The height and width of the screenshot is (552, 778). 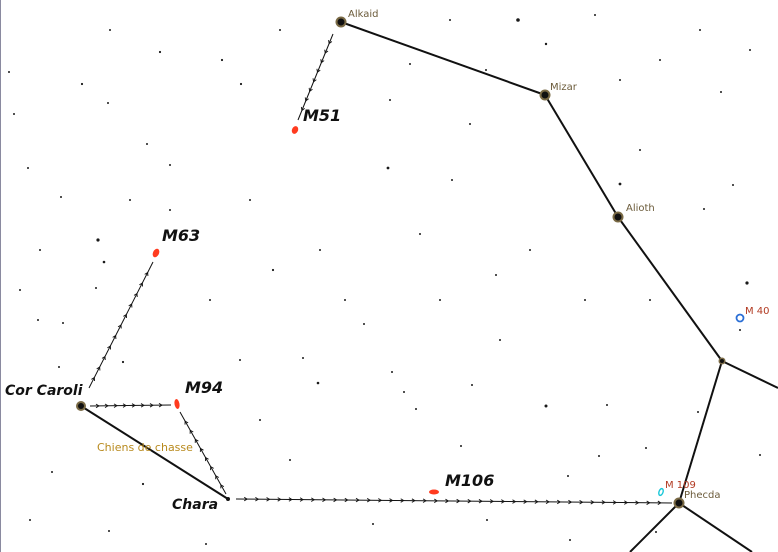 I want to click on line-phecda-merak, so click(x=654, y=527).